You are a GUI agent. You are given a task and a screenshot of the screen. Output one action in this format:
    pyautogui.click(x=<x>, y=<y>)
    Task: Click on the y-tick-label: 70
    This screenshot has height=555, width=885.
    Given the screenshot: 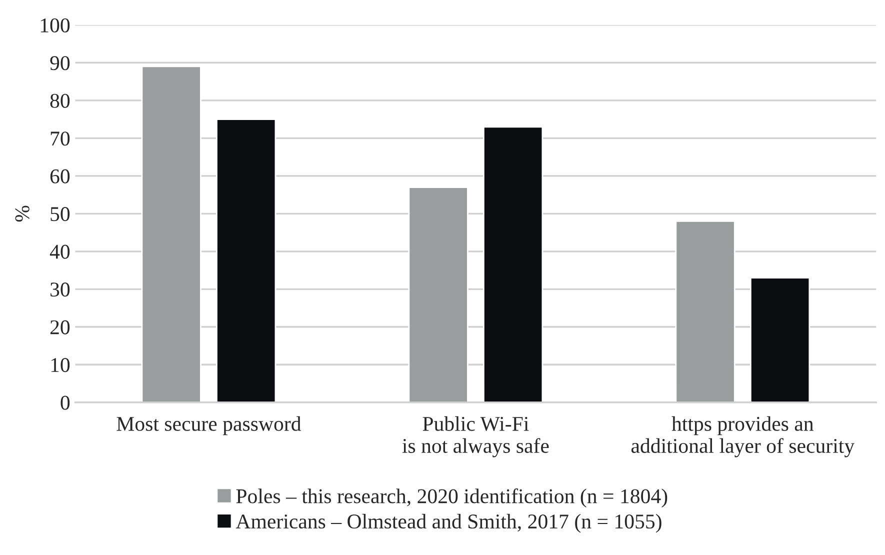 What is the action you would take?
    pyautogui.click(x=60, y=139)
    